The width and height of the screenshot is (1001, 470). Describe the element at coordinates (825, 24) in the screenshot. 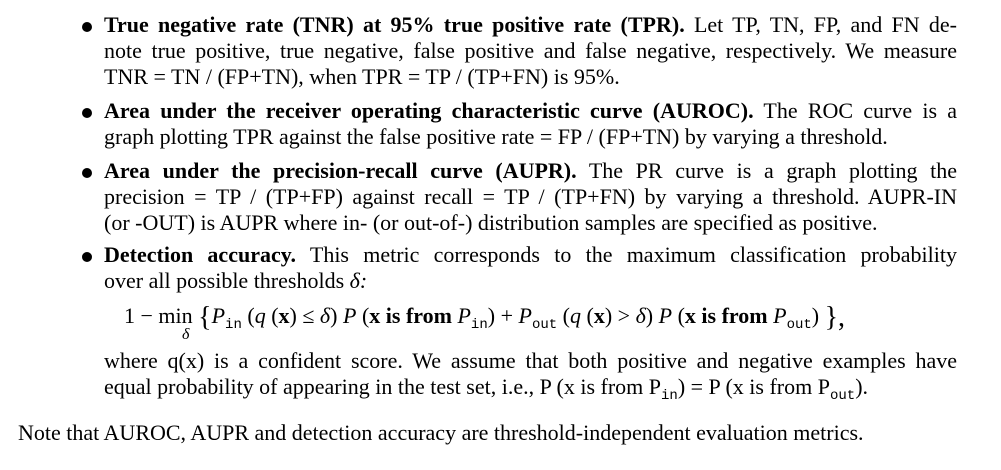

I see `tnr-text-1: Let TP, TN, FP, and FN de-` at that location.